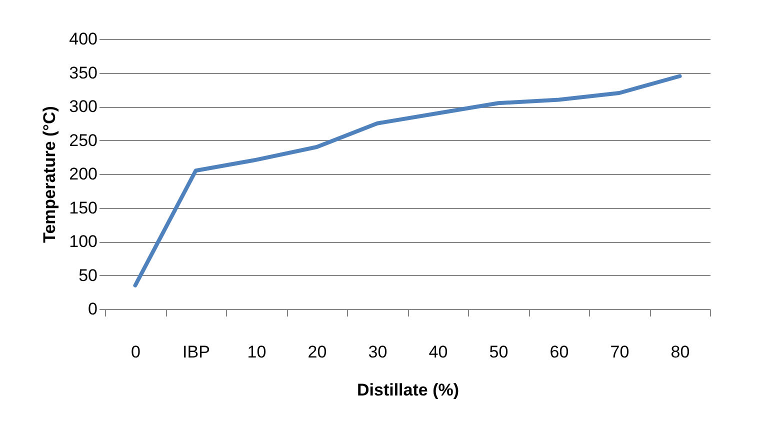 The image size is (775, 445). Describe the element at coordinates (498, 352) in the screenshot. I see `x-tick-label: 50` at that location.